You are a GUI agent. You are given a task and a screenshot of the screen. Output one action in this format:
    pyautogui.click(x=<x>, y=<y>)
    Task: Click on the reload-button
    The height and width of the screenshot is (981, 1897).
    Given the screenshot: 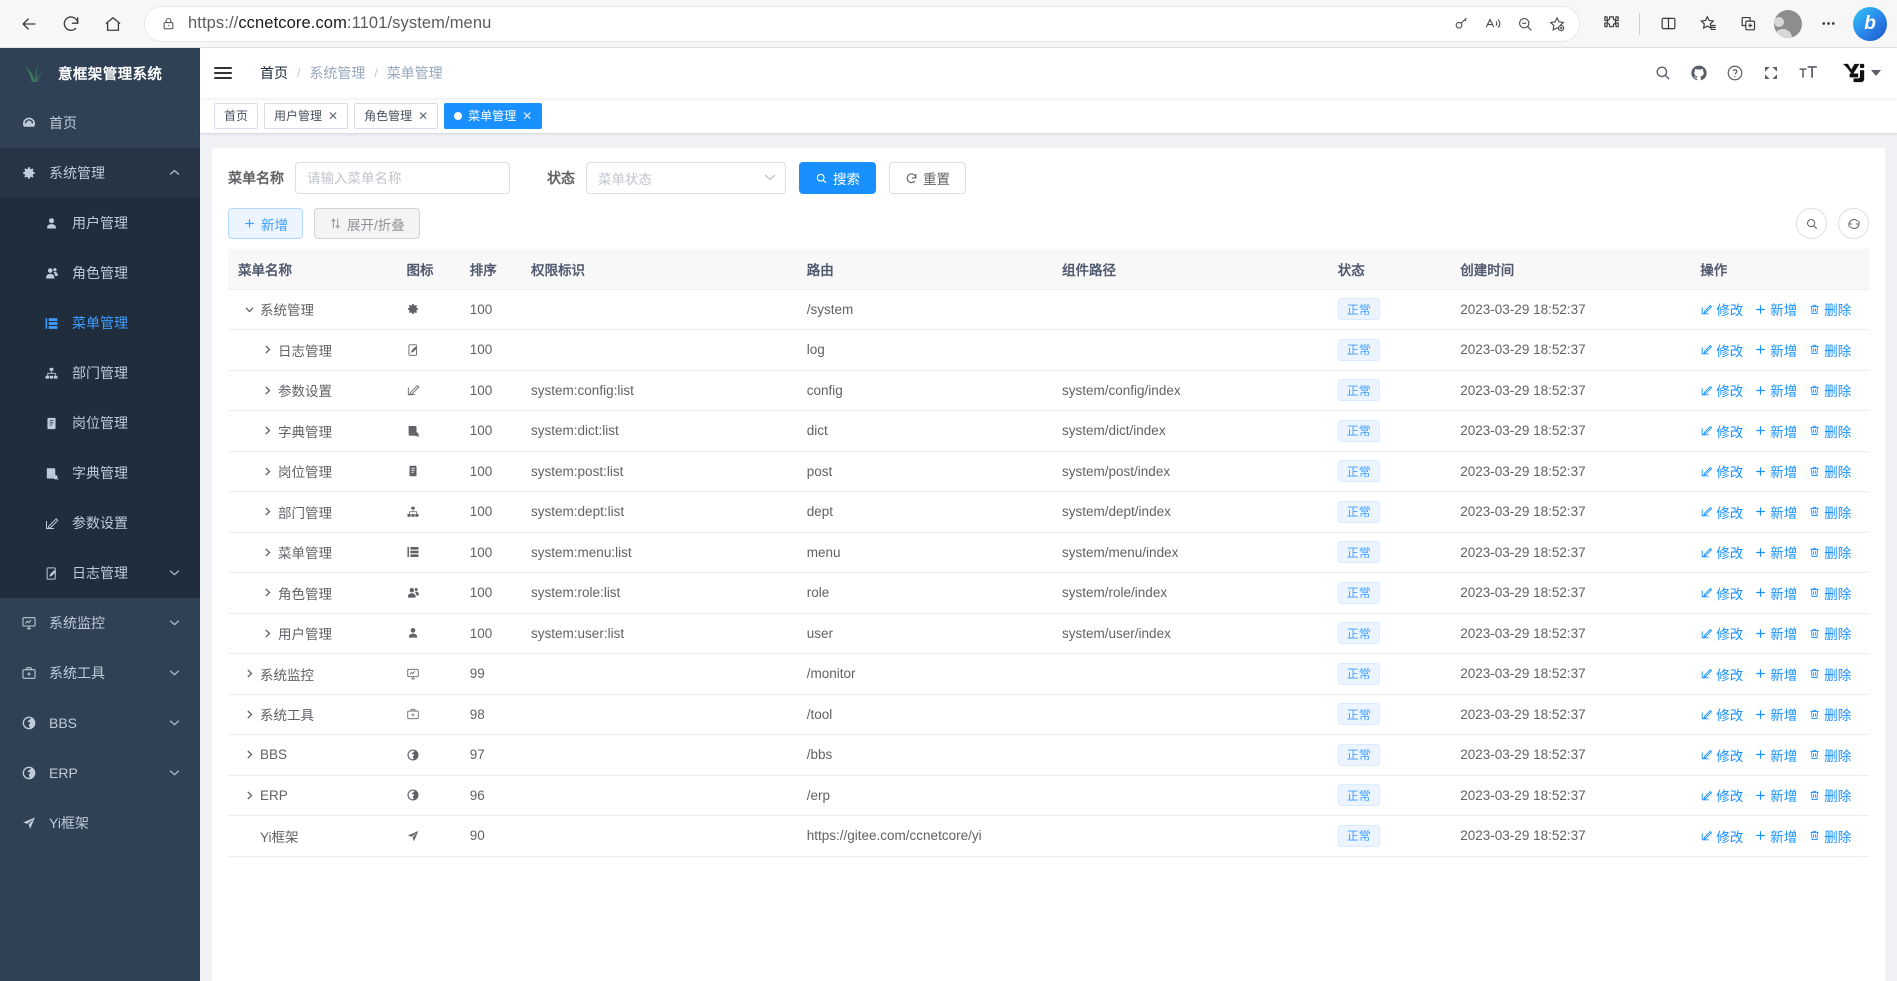 What is the action you would take?
    pyautogui.click(x=71, y=24)
    